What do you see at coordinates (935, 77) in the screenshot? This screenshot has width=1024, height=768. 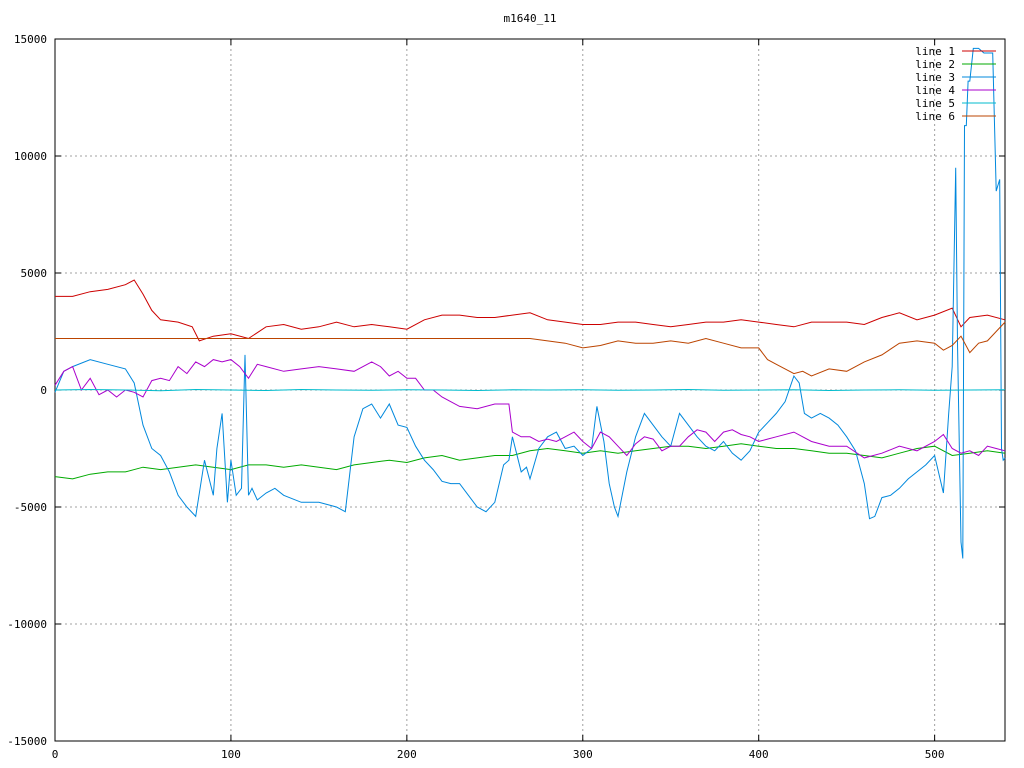 I see `legend-label: line 3` at bounding box center [935, 77].